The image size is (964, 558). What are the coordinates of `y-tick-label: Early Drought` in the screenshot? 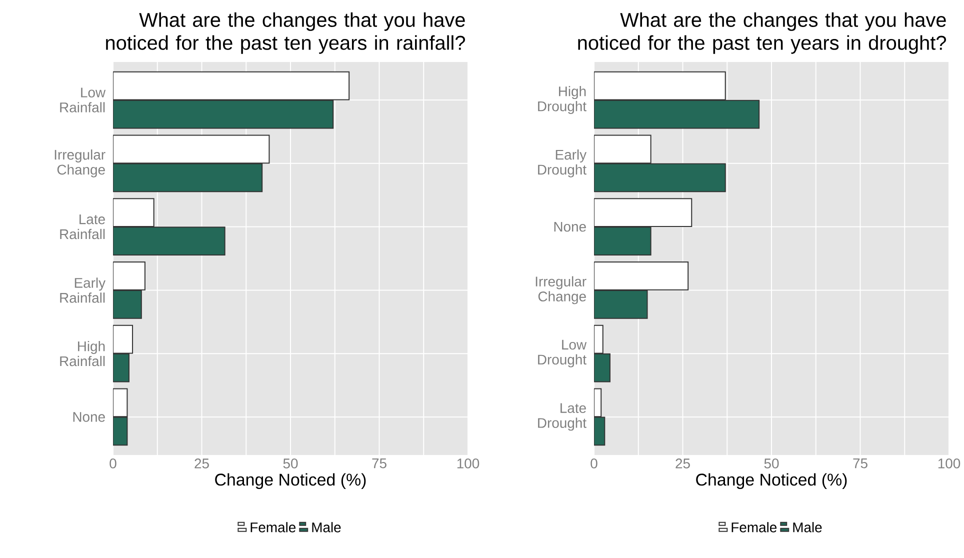 It's located at (562, 163).